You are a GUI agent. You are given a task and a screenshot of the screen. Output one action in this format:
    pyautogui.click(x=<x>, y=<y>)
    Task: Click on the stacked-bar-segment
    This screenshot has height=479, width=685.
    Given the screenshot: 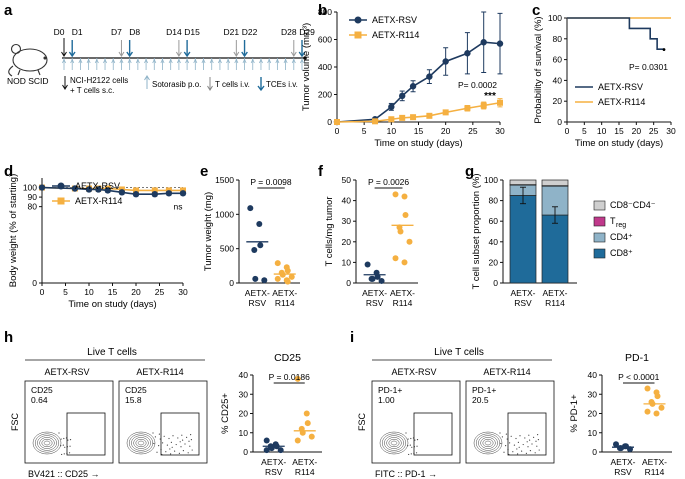 What is the action you would take?
    pyautogui.click(x=555, y=183)
    